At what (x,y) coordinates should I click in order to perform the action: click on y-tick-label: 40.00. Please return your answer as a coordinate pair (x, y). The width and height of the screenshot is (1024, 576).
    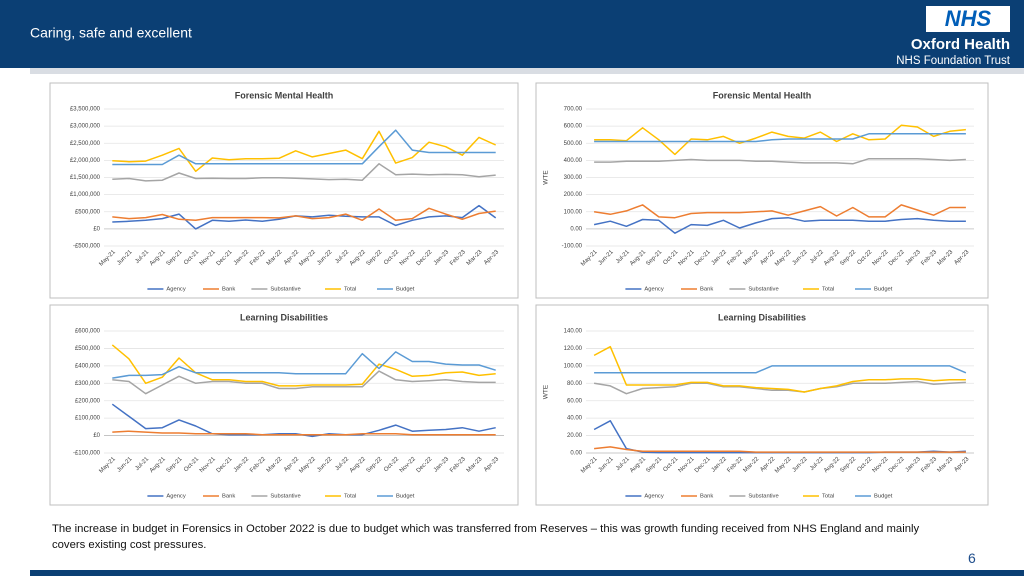
    Looking at the image, I should click on (575, 419).